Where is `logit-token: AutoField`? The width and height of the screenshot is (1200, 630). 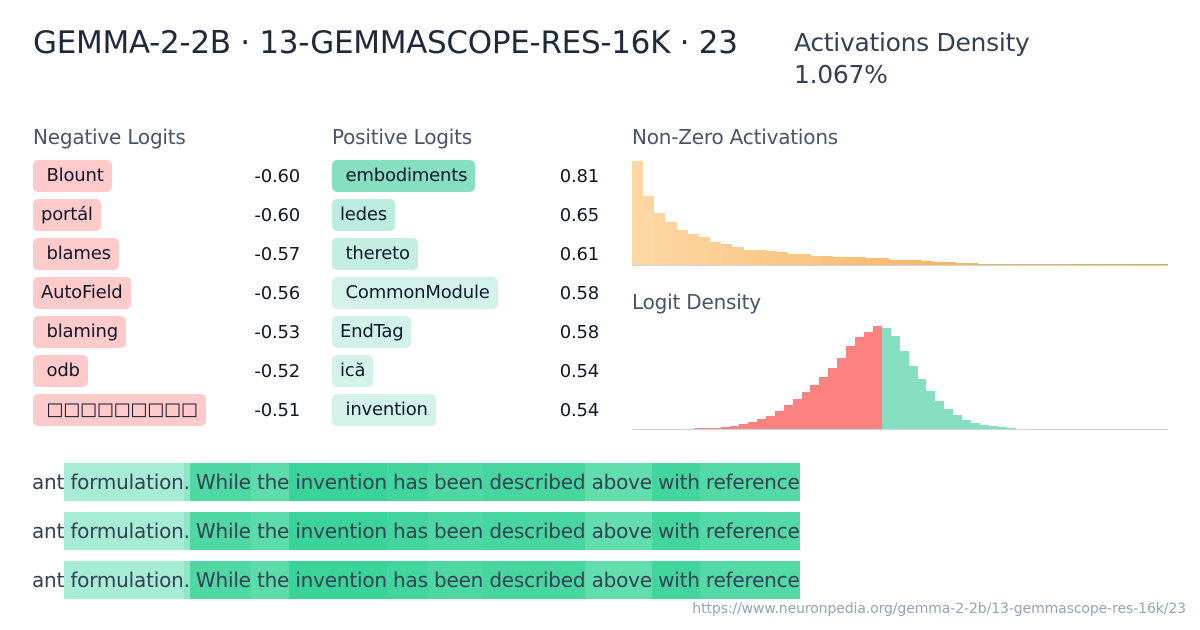 logit-token: AutoField is located at coordinates (82, 293).